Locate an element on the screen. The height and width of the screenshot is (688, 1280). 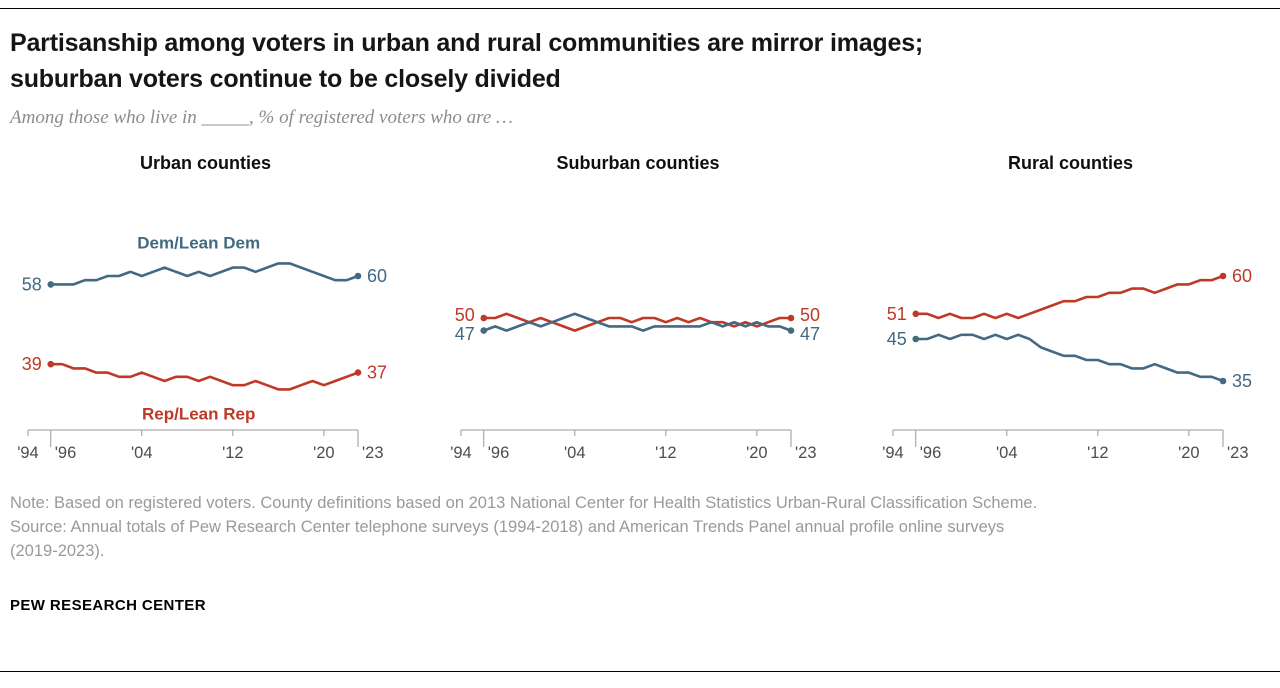
rep-value-label: 60 is located at coordinates (1242, 276).